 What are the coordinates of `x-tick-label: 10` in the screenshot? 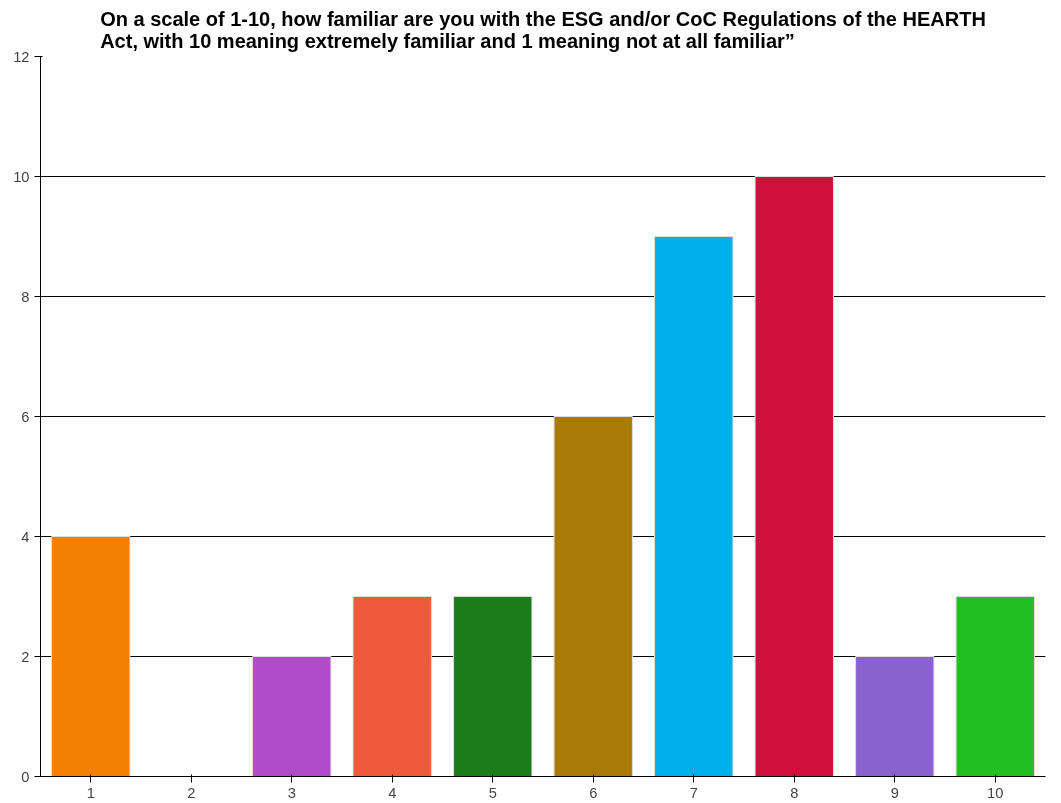 It's located at (995, 792).